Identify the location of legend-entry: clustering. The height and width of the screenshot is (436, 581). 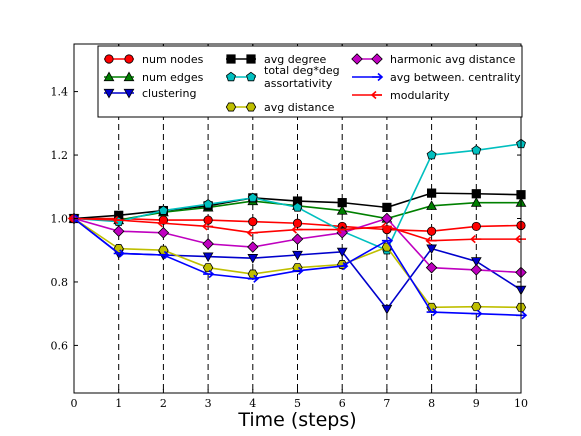
(149, 93).